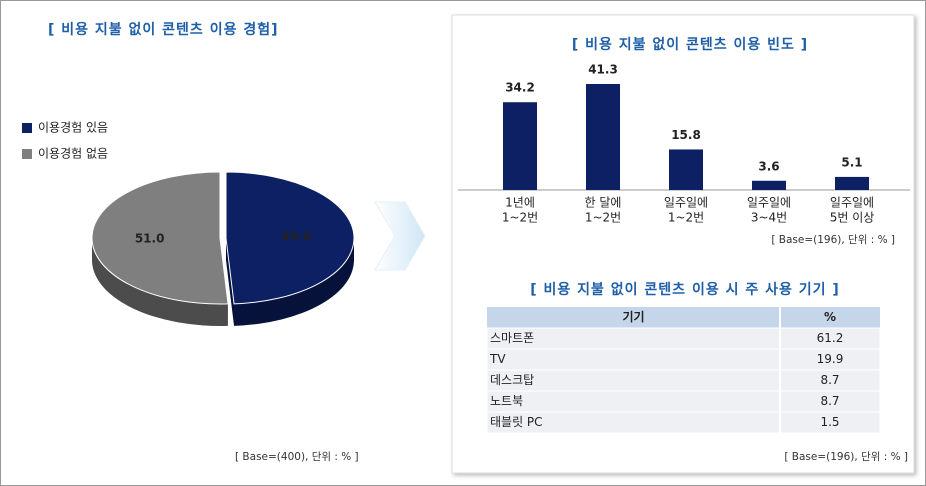 This screenshot has height=486, width=926. I want to click on pie-note: [ Base=(400), 단위 : % ], so click(297, 456).